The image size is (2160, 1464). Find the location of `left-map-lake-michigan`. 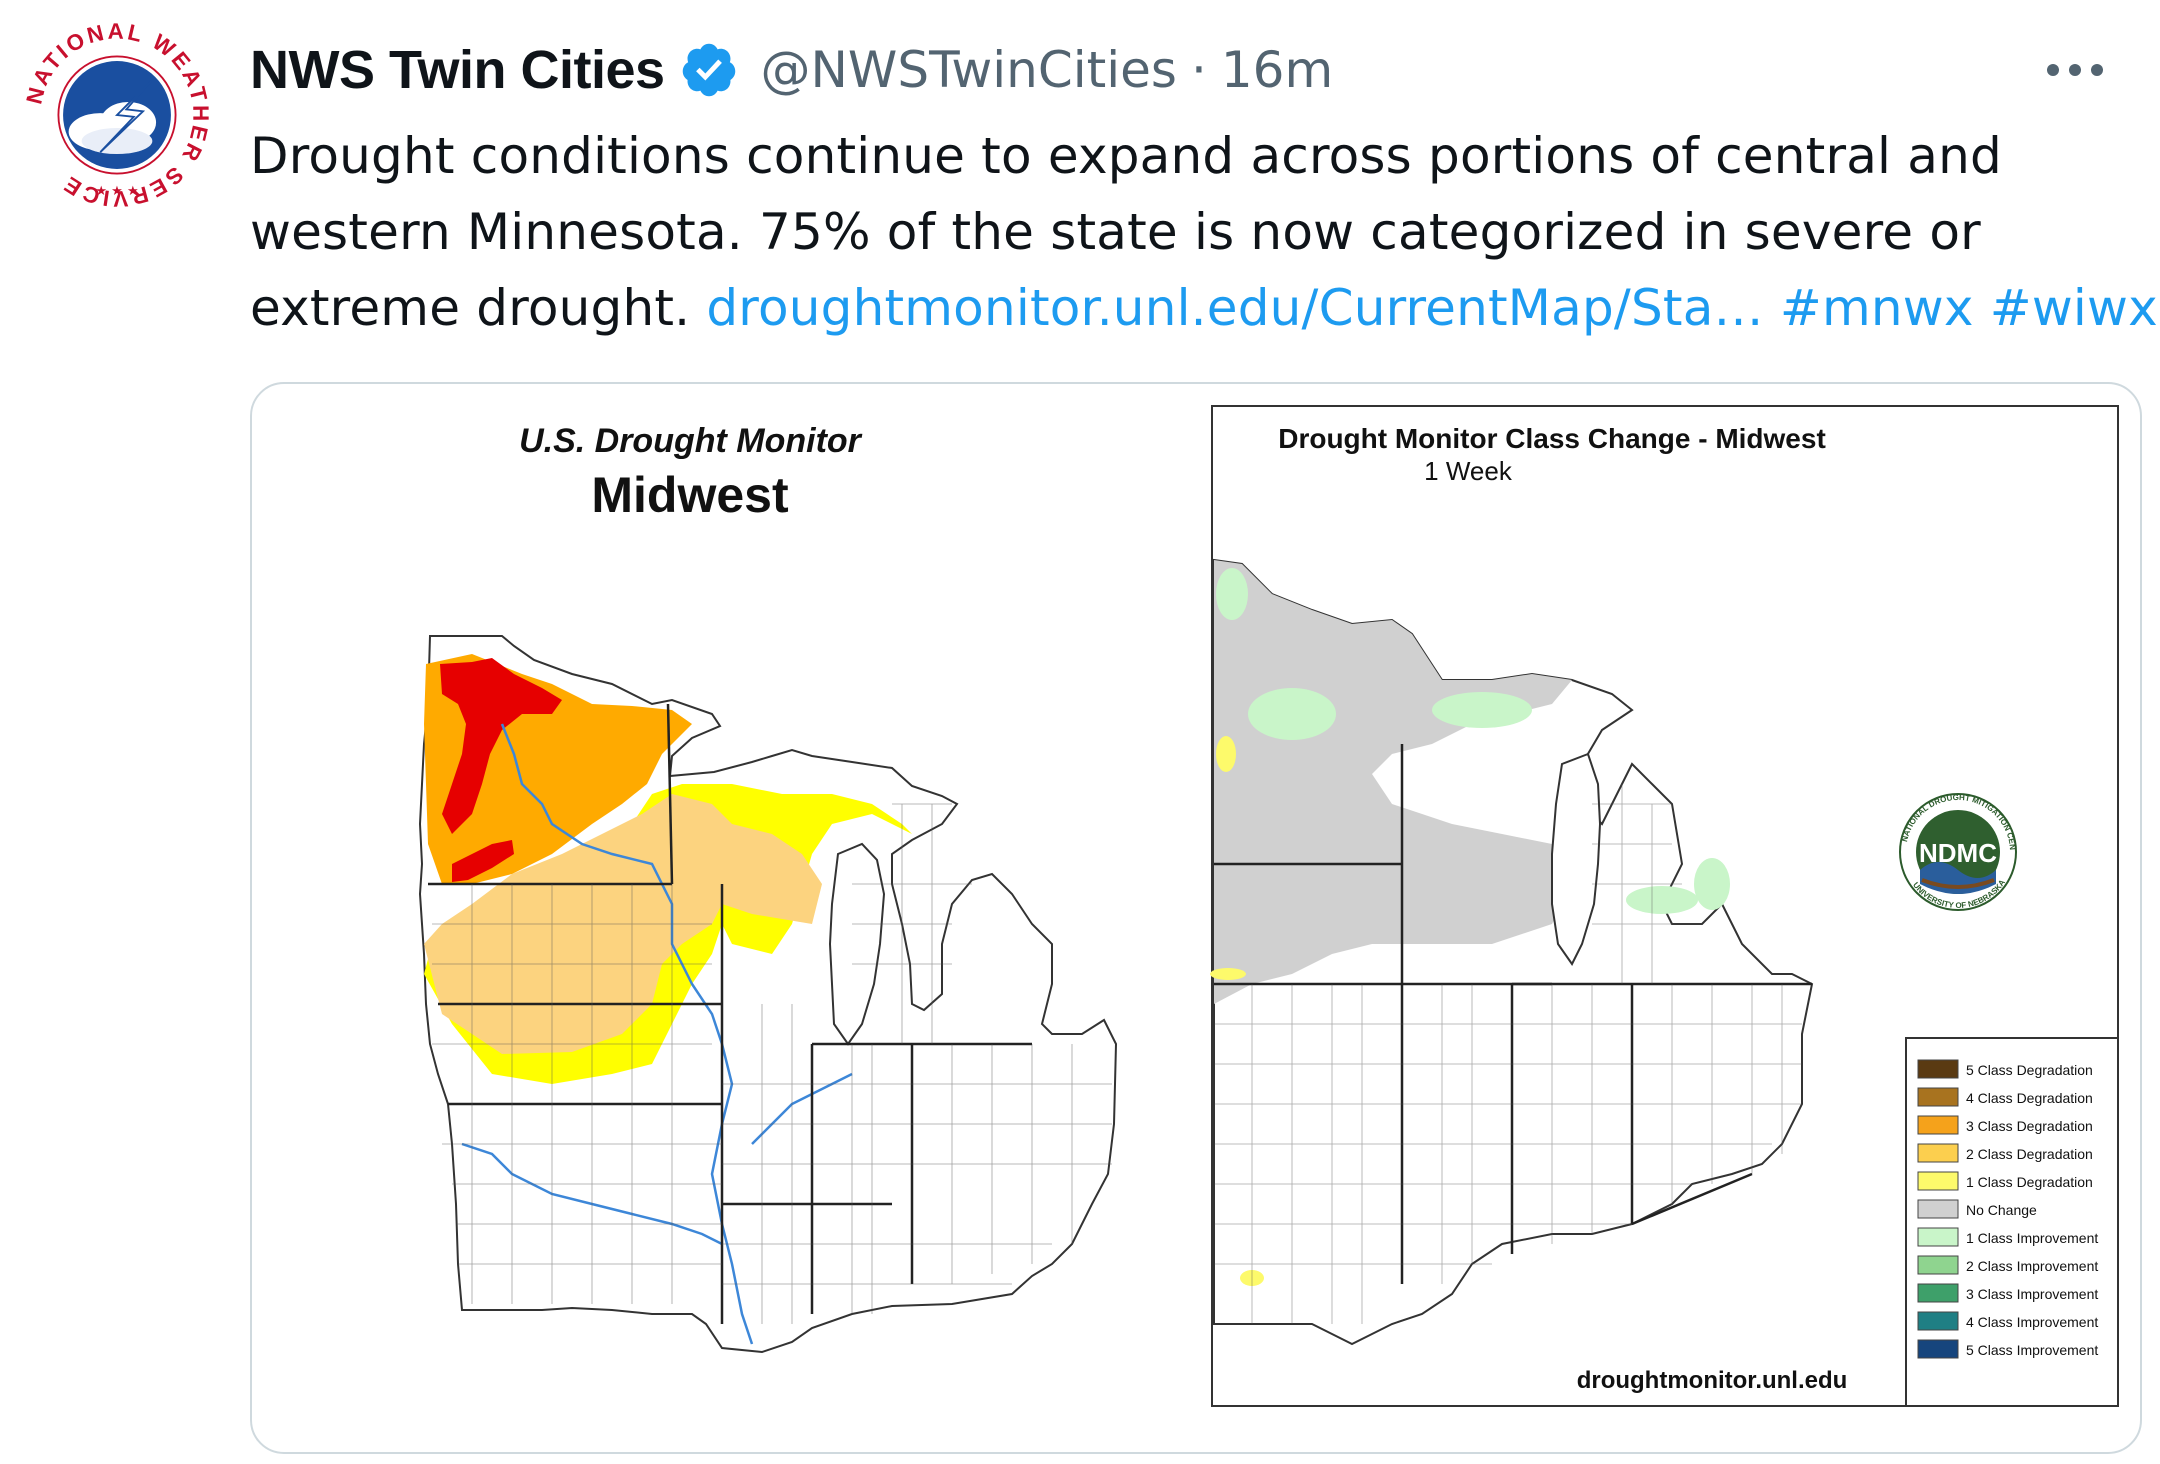

left-map-lake-michigan is located at coordinates (857, 944).